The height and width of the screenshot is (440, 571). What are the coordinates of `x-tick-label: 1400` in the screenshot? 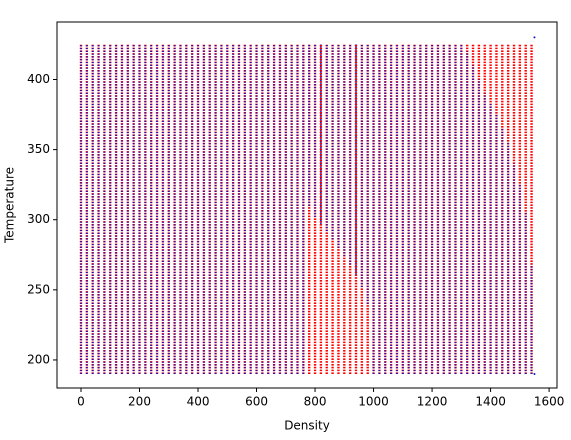 It's located at (490, 402).